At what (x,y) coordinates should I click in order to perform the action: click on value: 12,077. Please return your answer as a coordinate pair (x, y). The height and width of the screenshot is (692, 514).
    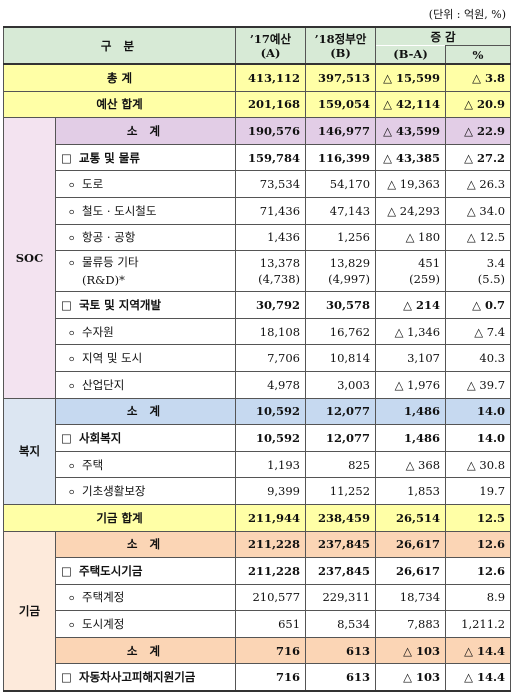
    Looking at the image, I should click on (348, 437).